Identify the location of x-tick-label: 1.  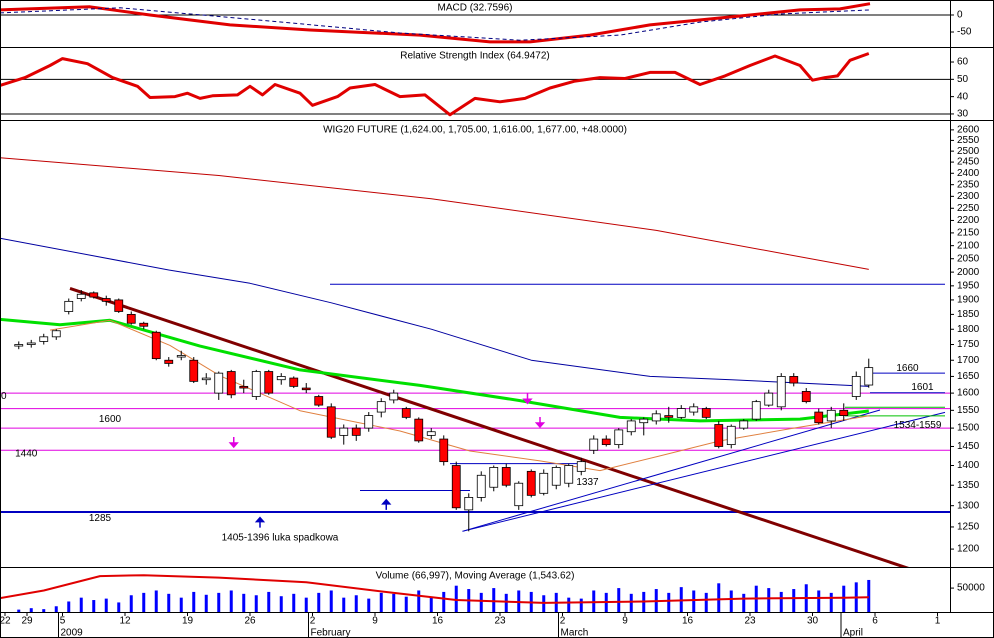
(938, 621).